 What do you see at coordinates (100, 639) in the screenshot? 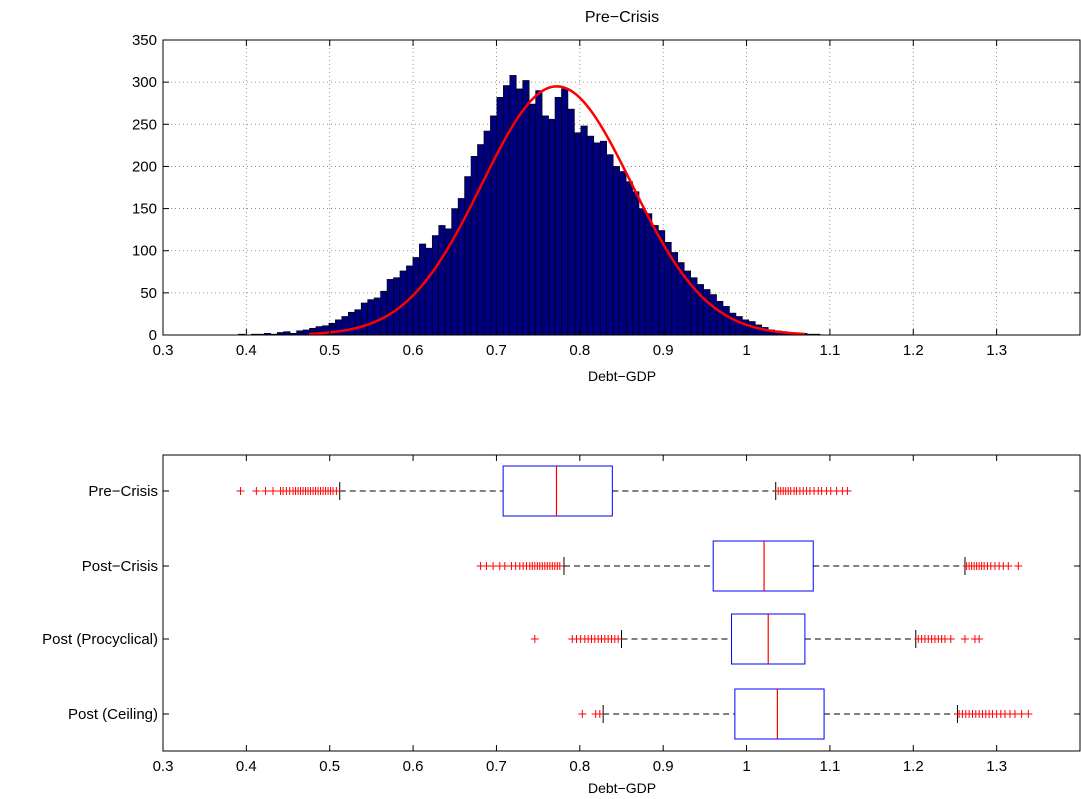
I see `category-label: Post (Procyclical)` at bounding box center [100, 639].